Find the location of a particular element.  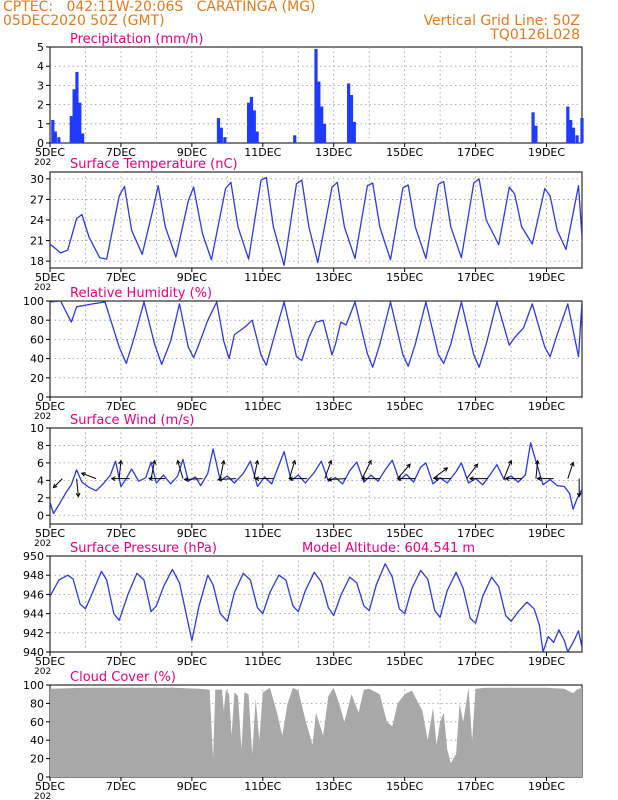

panel-title: Cloud Cover (%) is located at coordinates (123, 677).